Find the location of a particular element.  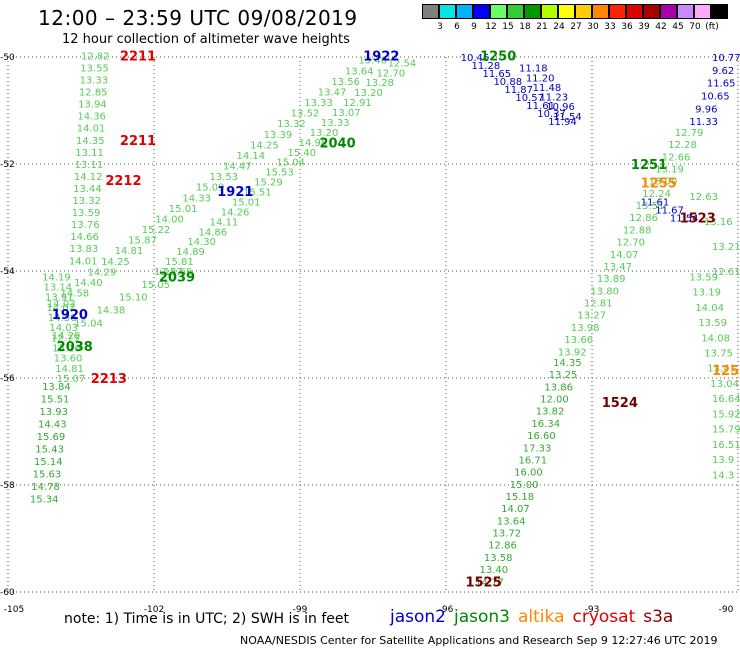

wave-height-value: 11.65 is located at coordinates (721, 84).